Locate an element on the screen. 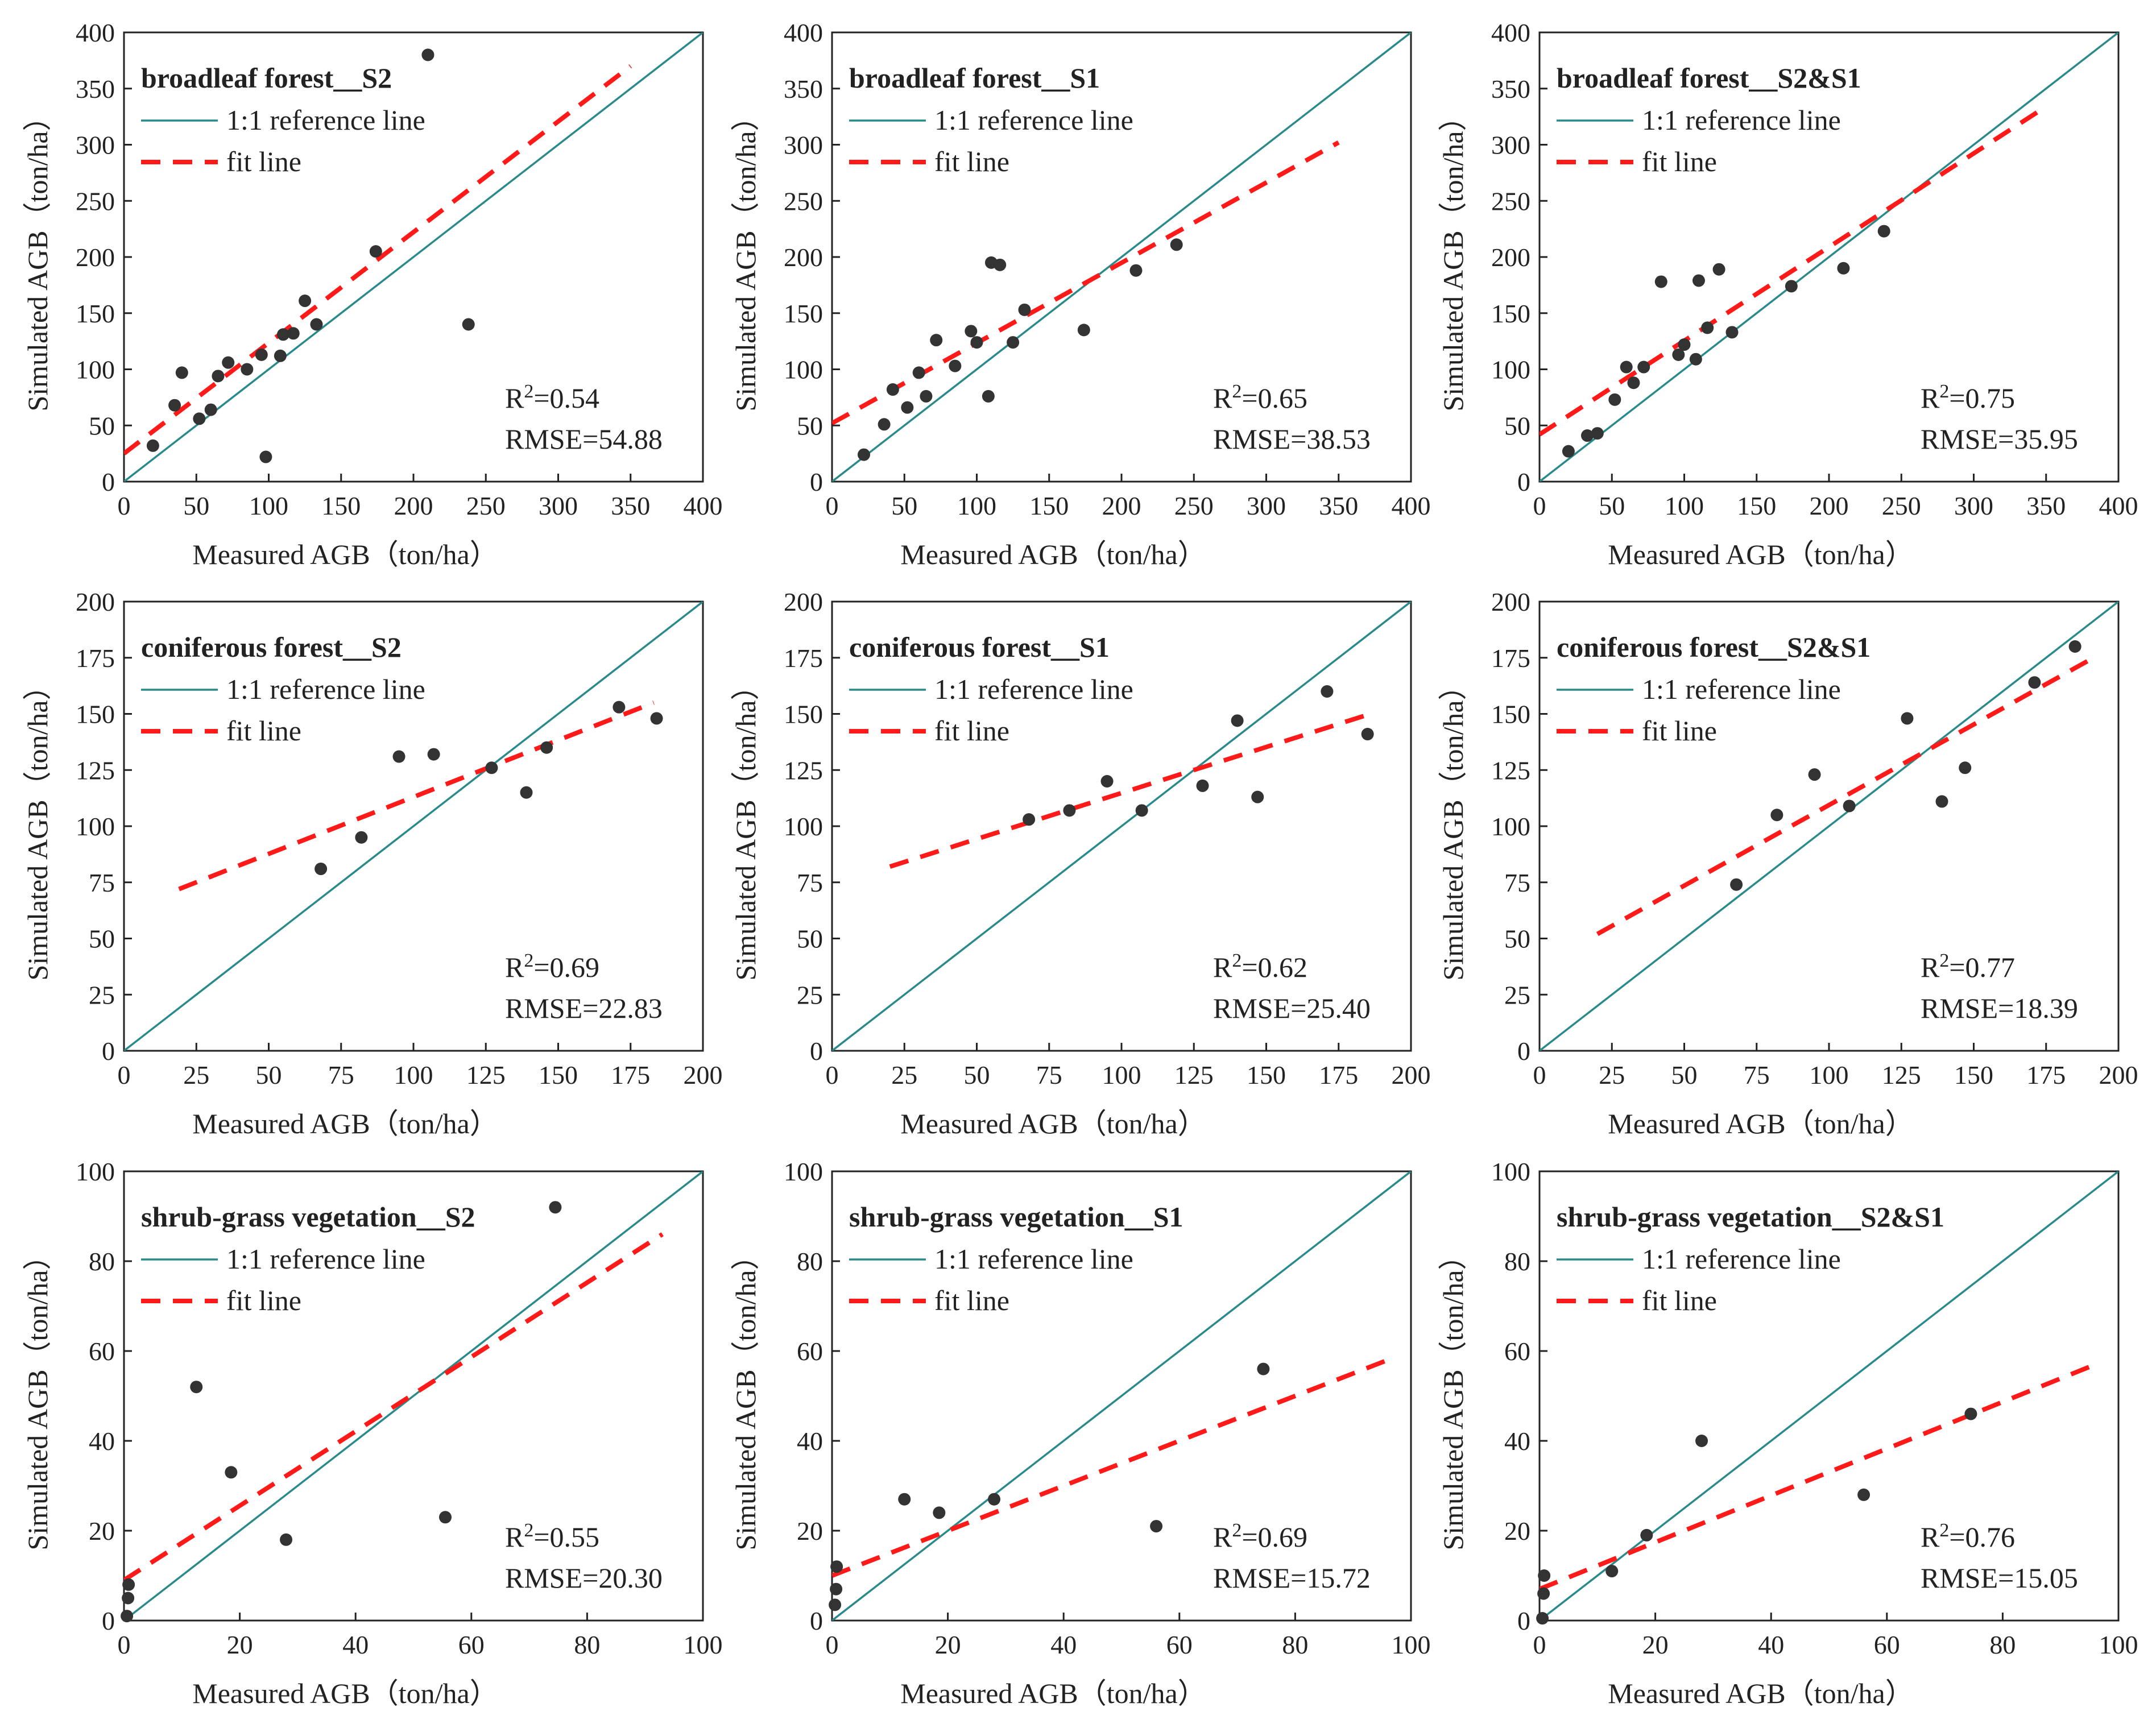 The height and width of the screenshot is (1728, 2156). panel-title: broadleaf forest__S2 is located at coordinates (266, 78).